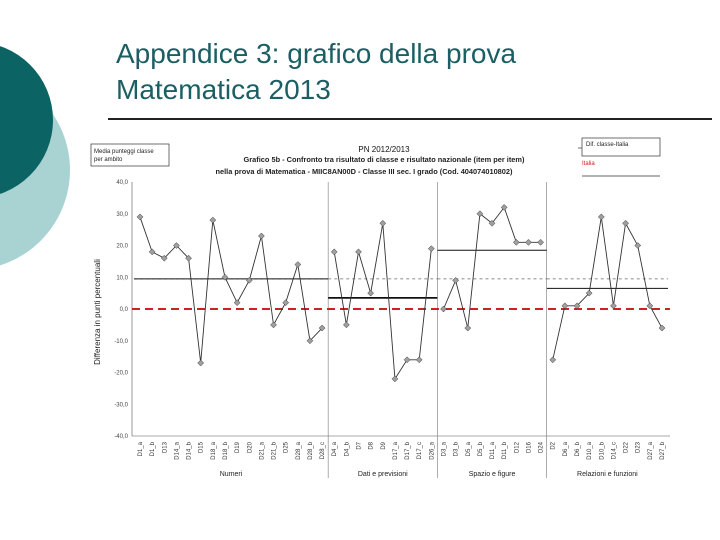 This screenshot has width=720, height=540. Describe the element at coordinates (124, 152) in the screenshot. I see `legend-left-line-1: Media punteggi classe` at that location.